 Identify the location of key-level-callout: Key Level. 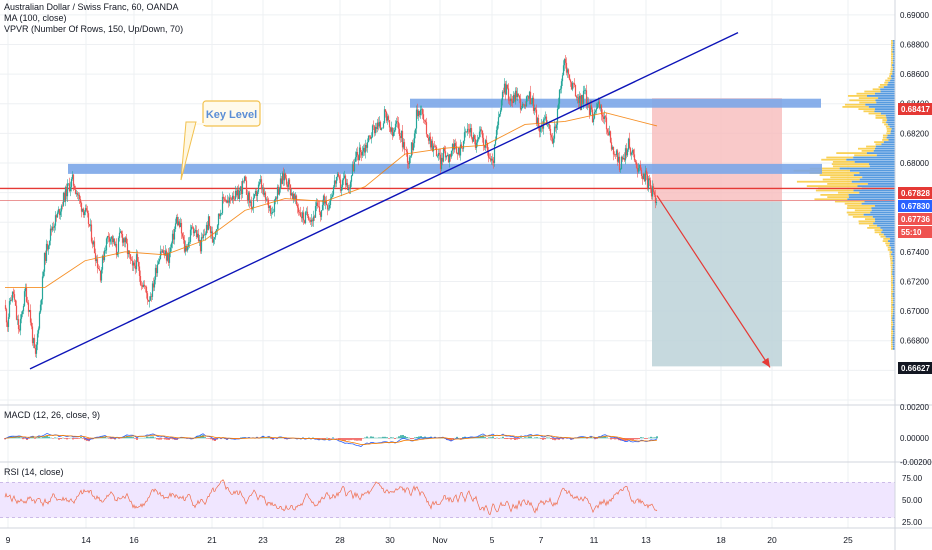
(220, 140).